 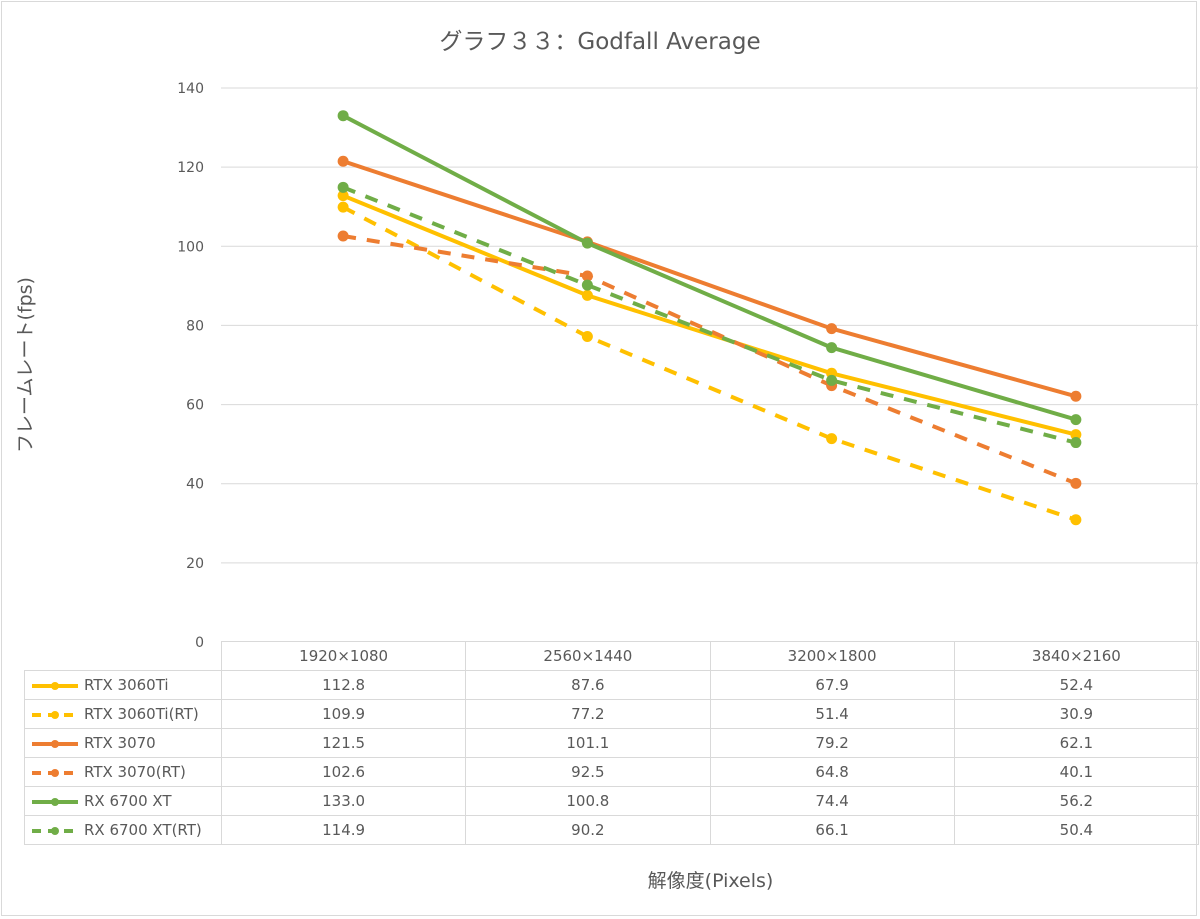 I want to click on legend-label: RTX 3060Ti(RT), so click(x=141, y=714).